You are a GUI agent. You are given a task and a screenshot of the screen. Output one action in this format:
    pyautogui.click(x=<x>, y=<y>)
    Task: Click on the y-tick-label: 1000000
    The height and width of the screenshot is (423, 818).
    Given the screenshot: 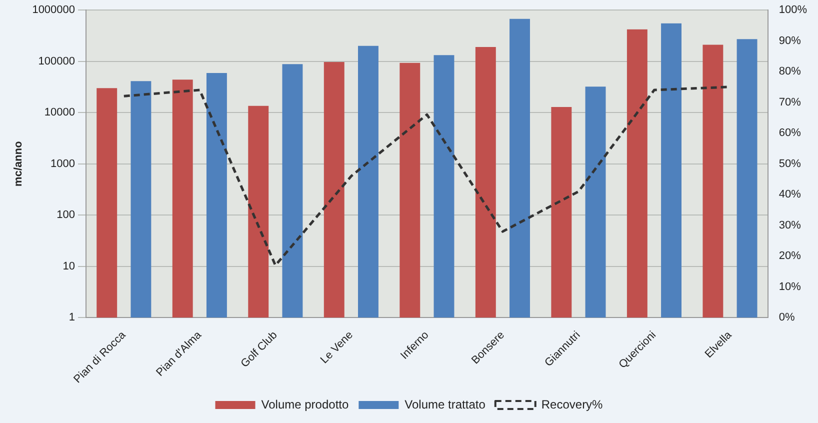 What is the action you would take?
    pyautogui.click(x=54, y=10)
    